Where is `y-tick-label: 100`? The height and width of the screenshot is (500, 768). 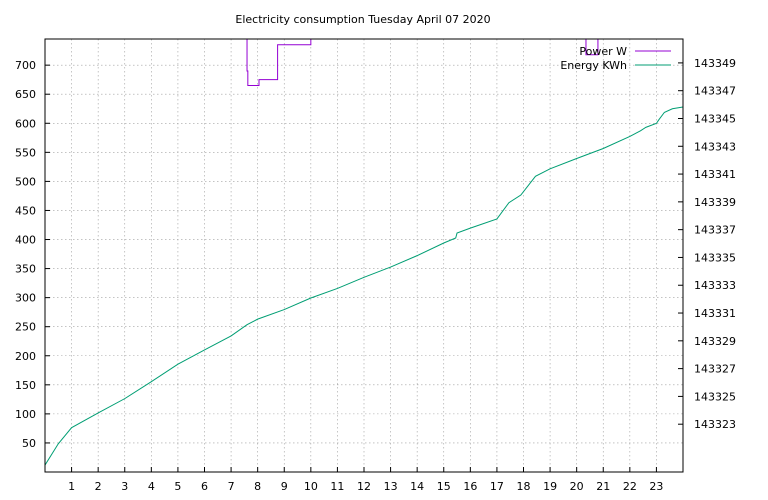
y-tick-label: 100 is located at coordinates (25, 414).